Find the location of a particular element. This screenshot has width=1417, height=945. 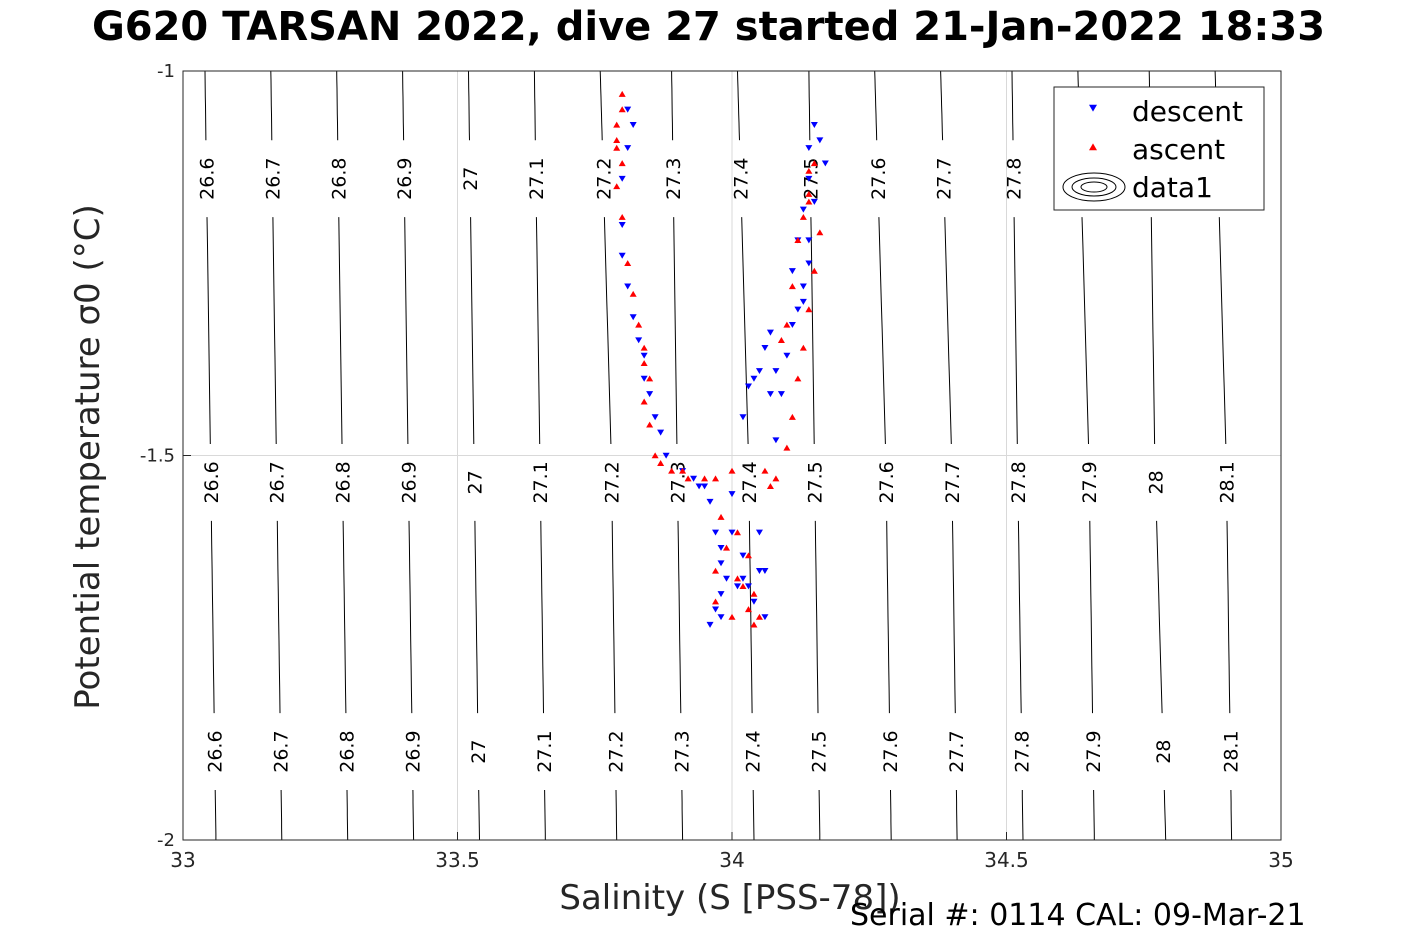

isopycnal-label: 27 is located at coordinates (479, 752).